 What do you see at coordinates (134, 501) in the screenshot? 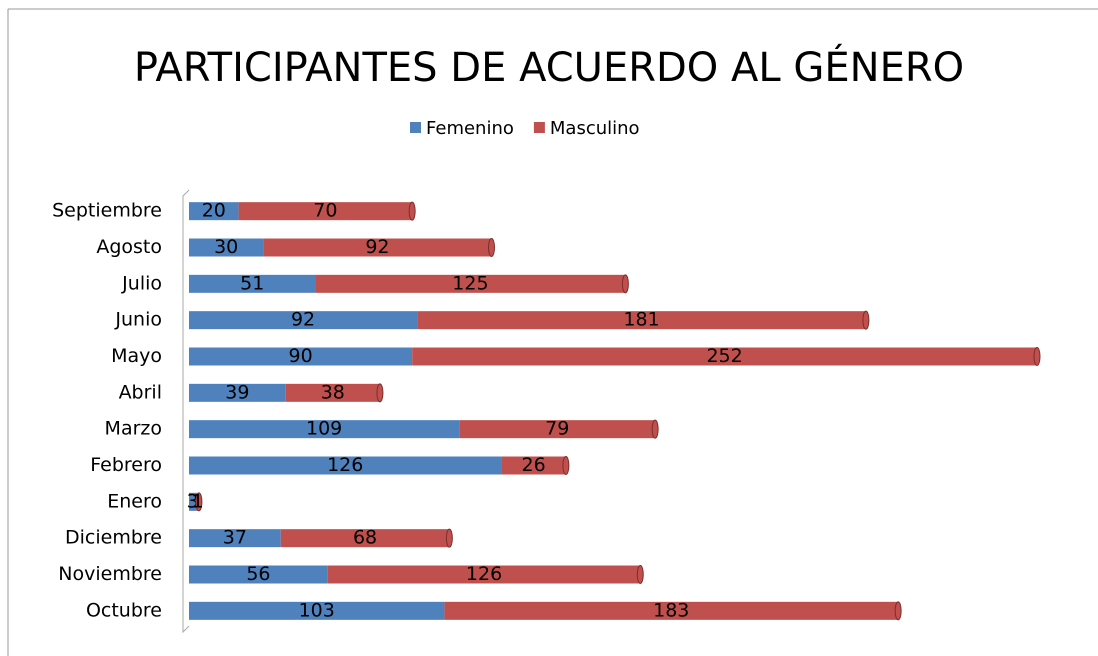
I see `y-tick-label: Enero` at bounding box center [134, 501].